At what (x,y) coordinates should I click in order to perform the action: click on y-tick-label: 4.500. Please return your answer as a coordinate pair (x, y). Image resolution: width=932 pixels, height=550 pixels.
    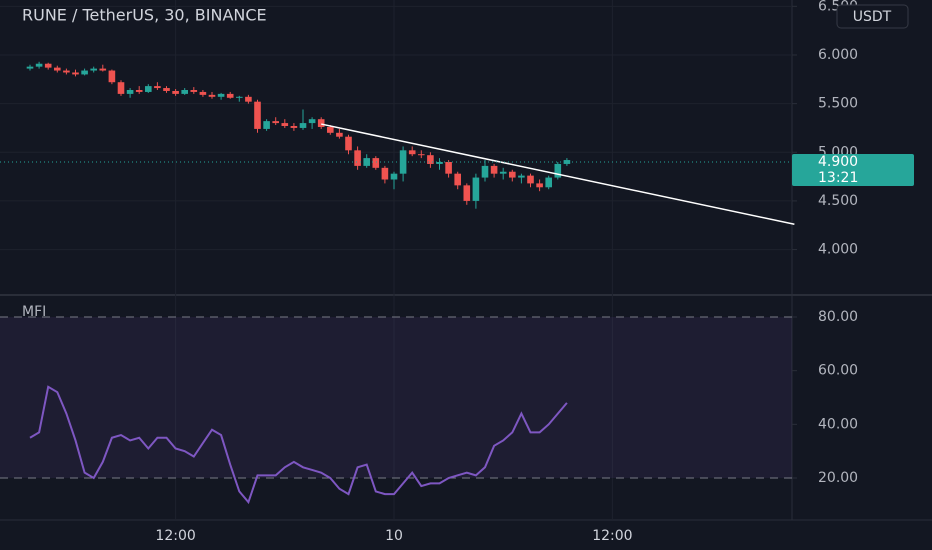
    Looking at the image, I should click on (838, 201).